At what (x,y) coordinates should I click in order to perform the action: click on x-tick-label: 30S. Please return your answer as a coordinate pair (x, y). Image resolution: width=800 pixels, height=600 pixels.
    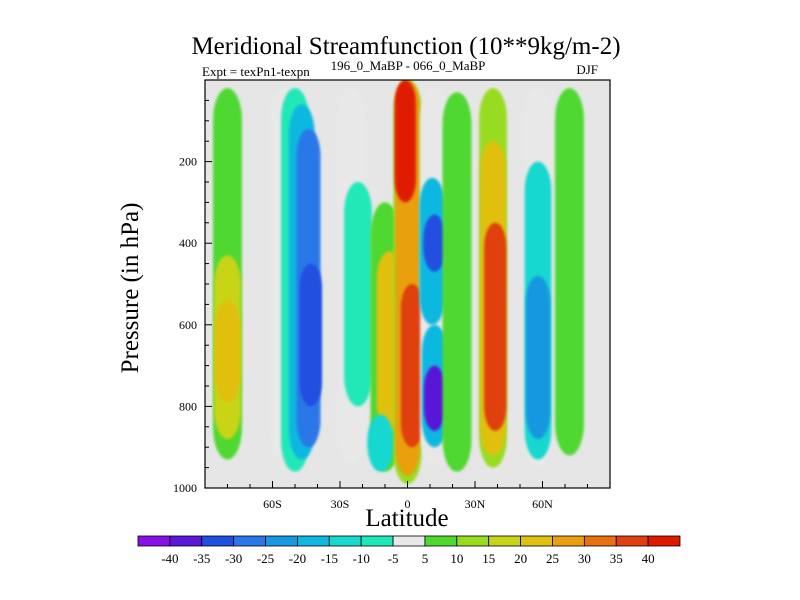
    Looking at the image, I should click on (340, 504).